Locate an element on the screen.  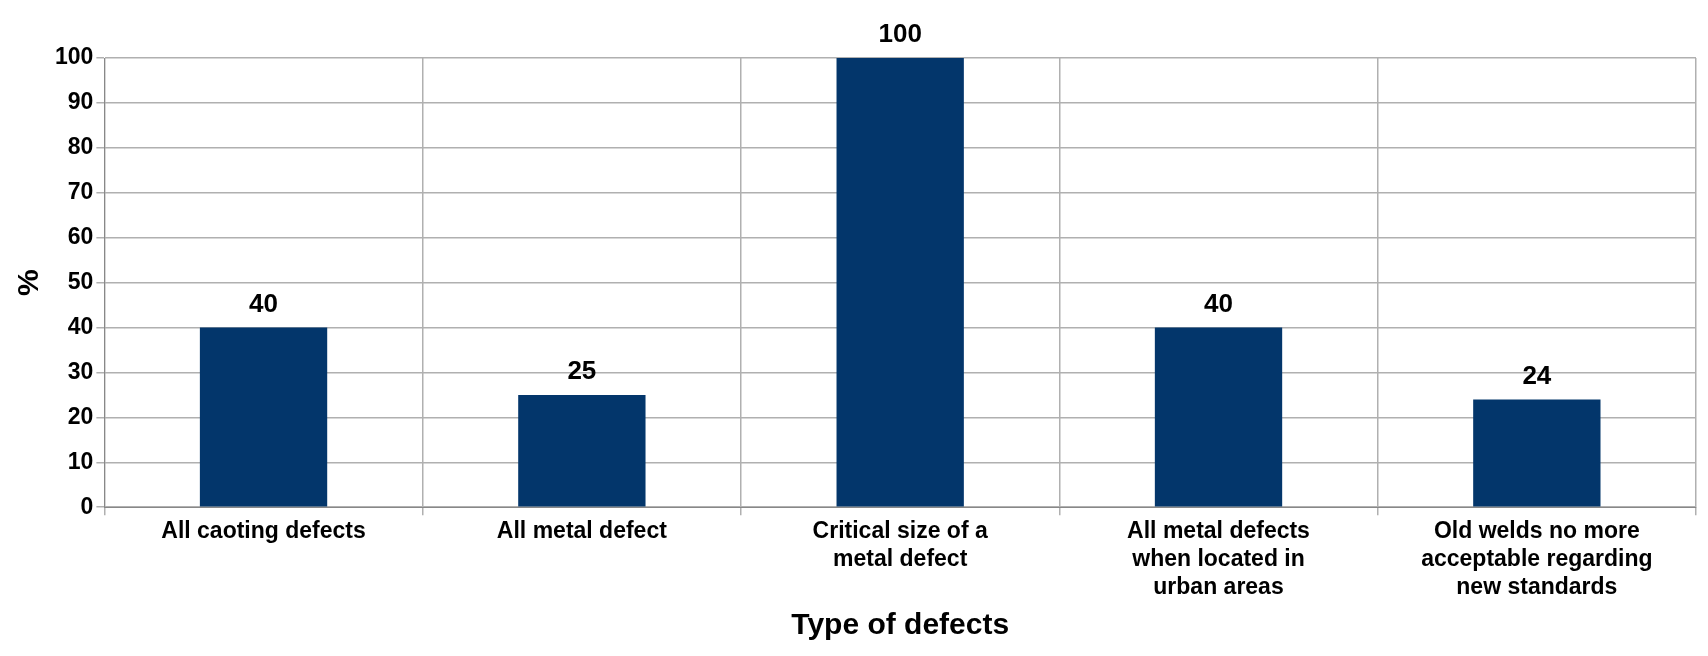
y-tick-label: 70 is located at coordinates (80, 191).